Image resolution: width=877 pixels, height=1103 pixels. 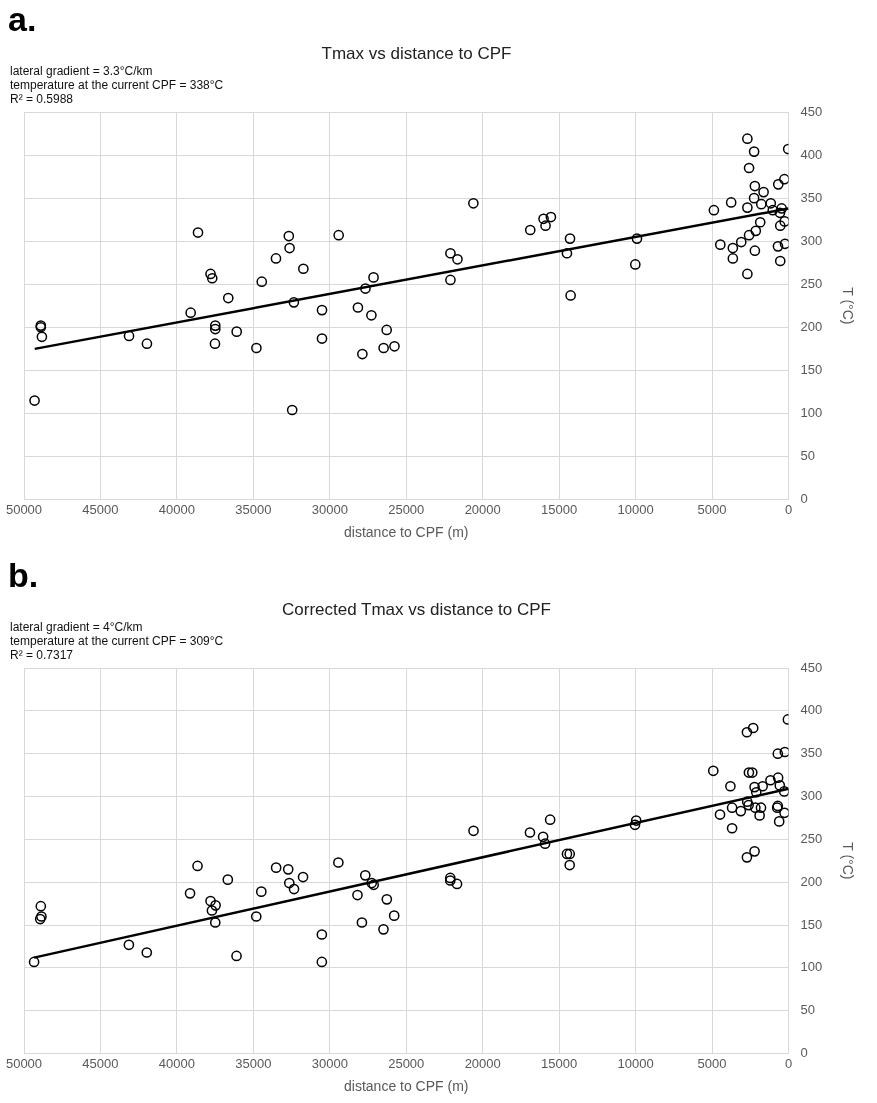 What do you see at coordinates (117, 85) in the screenshot?
I see `text: temperature at the current CPF = 338°C` at bounding box center [117, 85].